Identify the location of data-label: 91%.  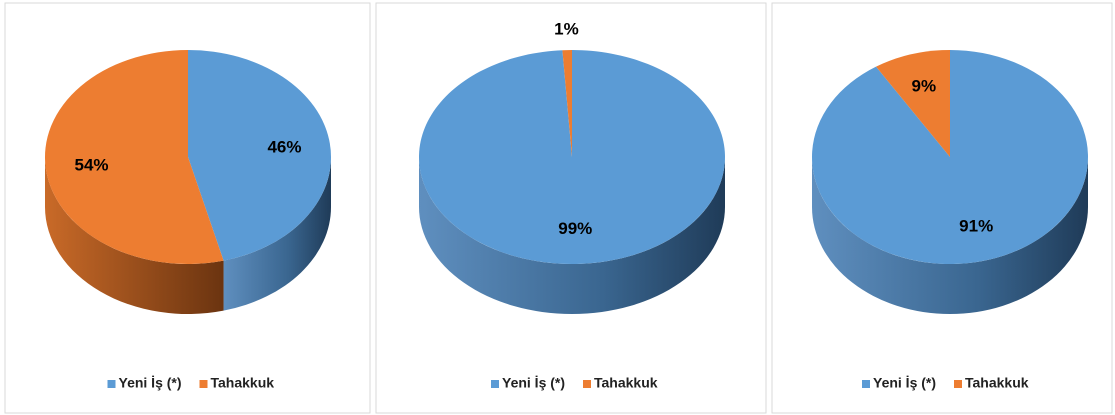
(976, 225).